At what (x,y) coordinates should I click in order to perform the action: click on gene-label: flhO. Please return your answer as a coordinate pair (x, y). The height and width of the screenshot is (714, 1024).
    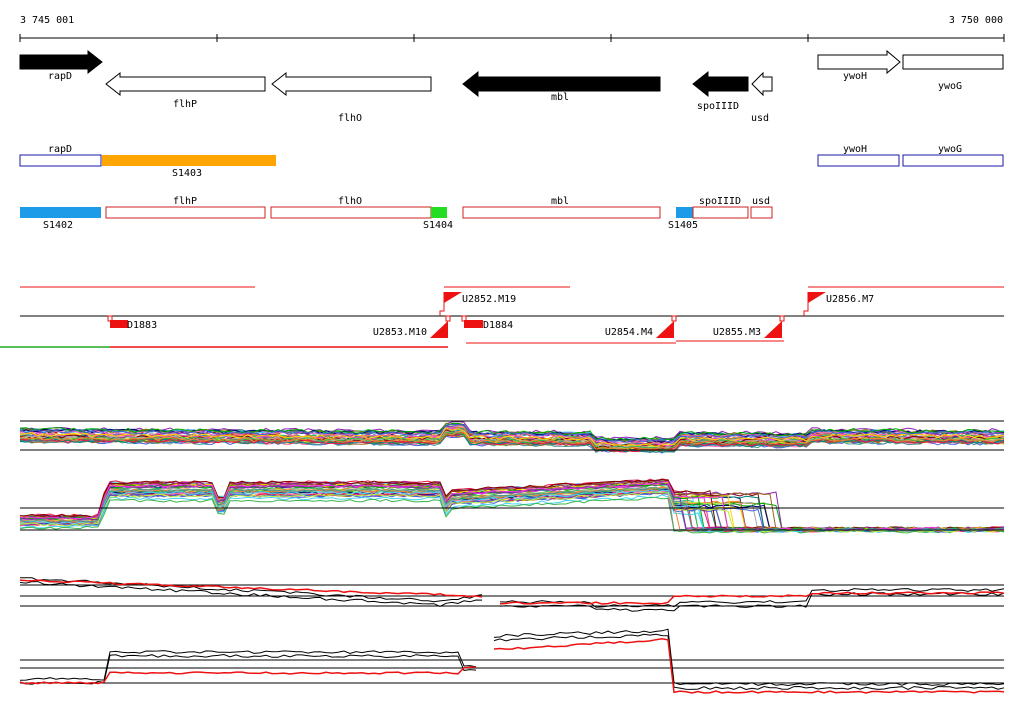
    Looking at the image, I should click on (350, 118).